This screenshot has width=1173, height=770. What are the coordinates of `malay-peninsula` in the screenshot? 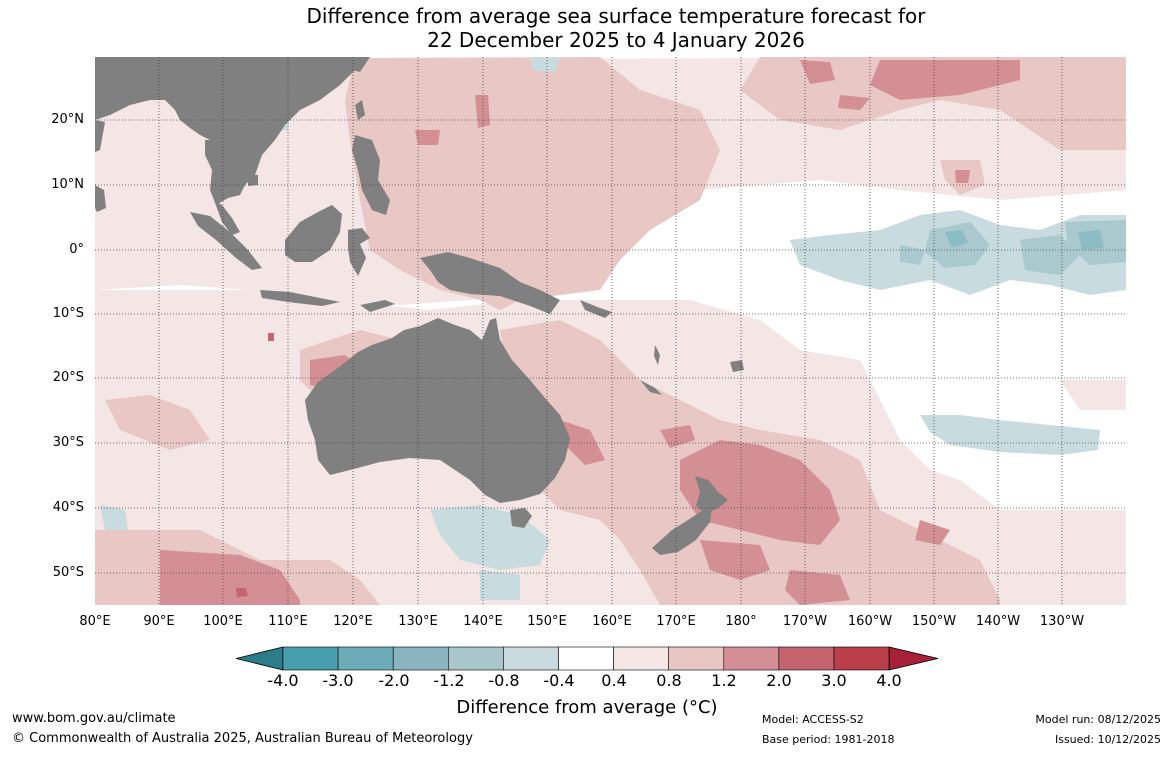 It's located at (227, 217).